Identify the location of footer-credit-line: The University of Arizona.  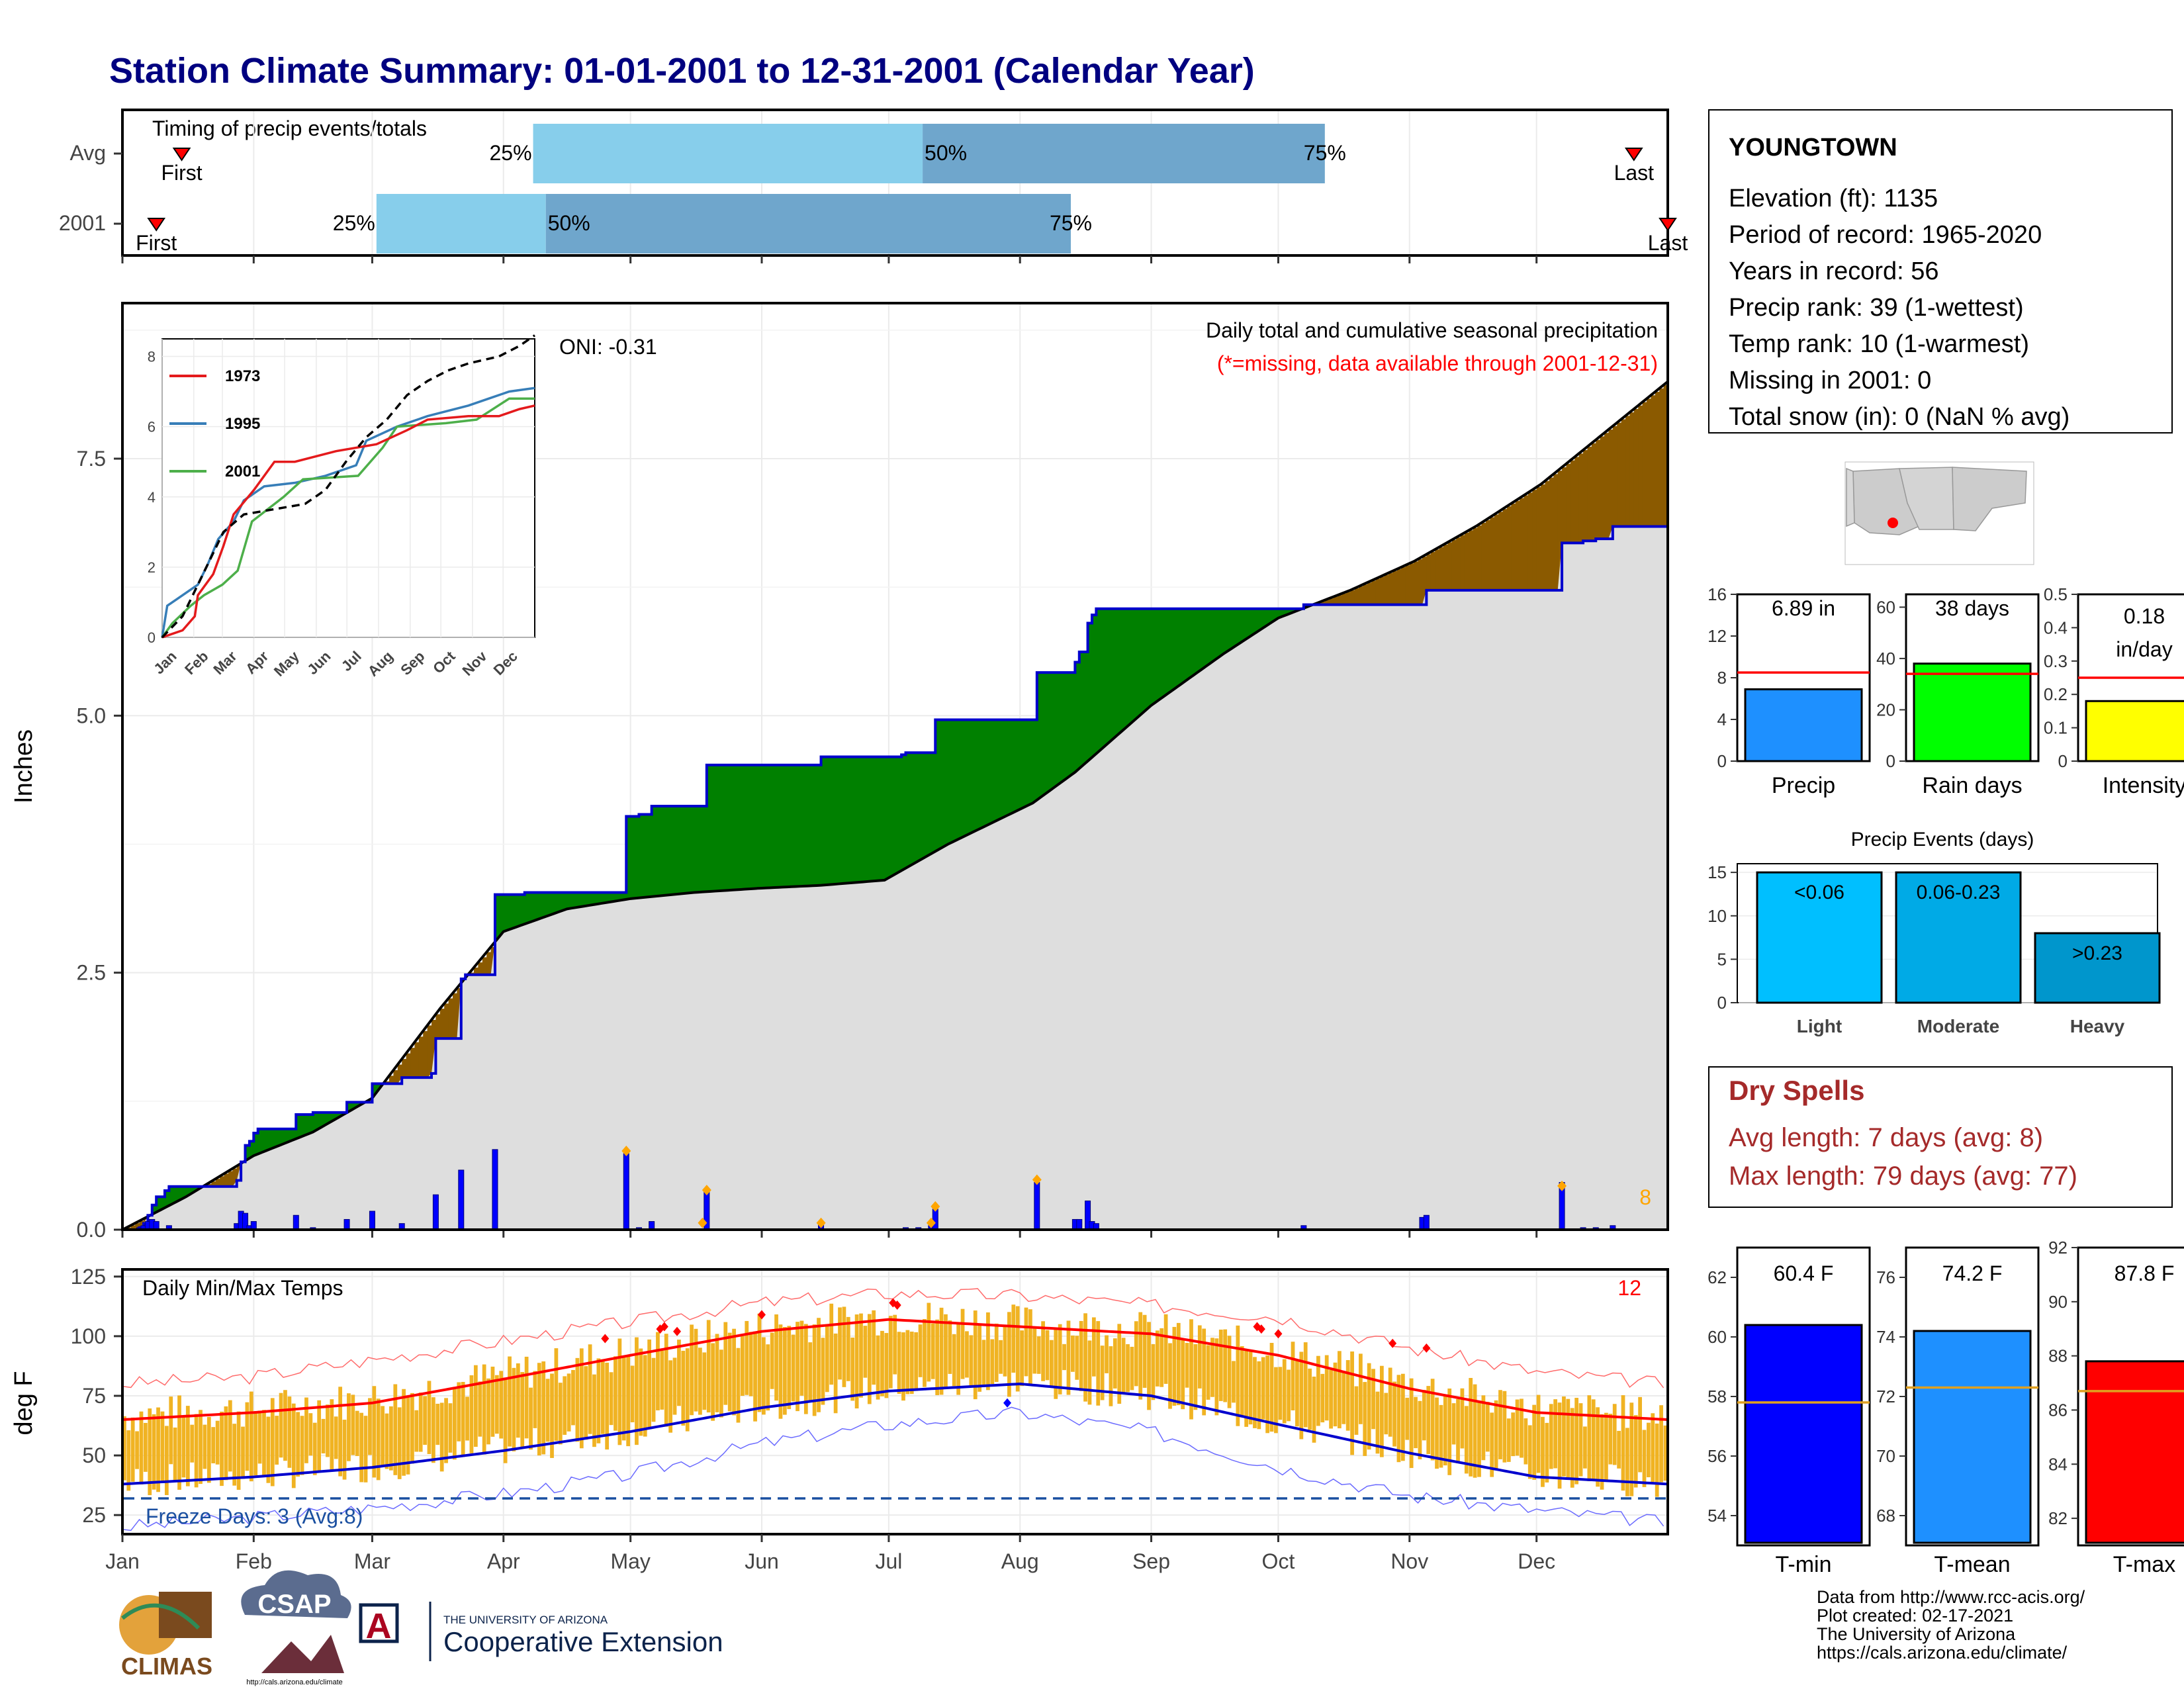
(1917, 1634).